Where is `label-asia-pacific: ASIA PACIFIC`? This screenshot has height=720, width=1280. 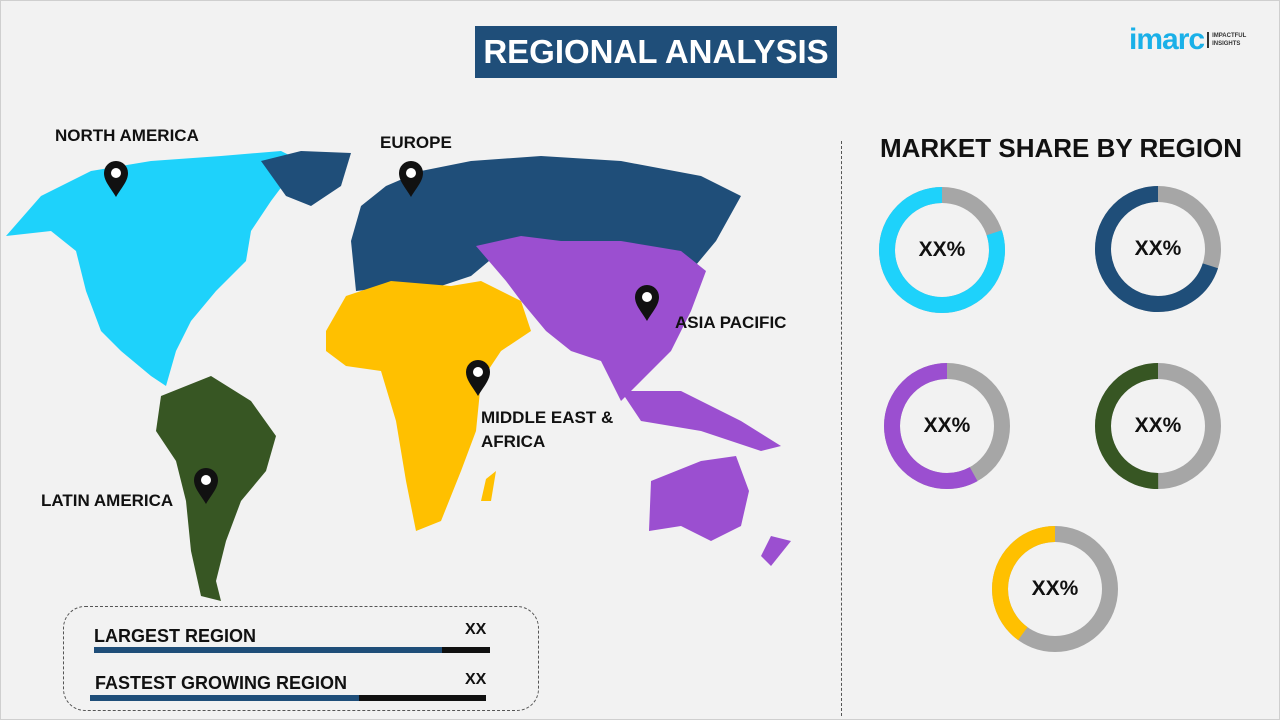 label-asia-pacific: ASIA PACIFIC is located at coordinates (731, 322).